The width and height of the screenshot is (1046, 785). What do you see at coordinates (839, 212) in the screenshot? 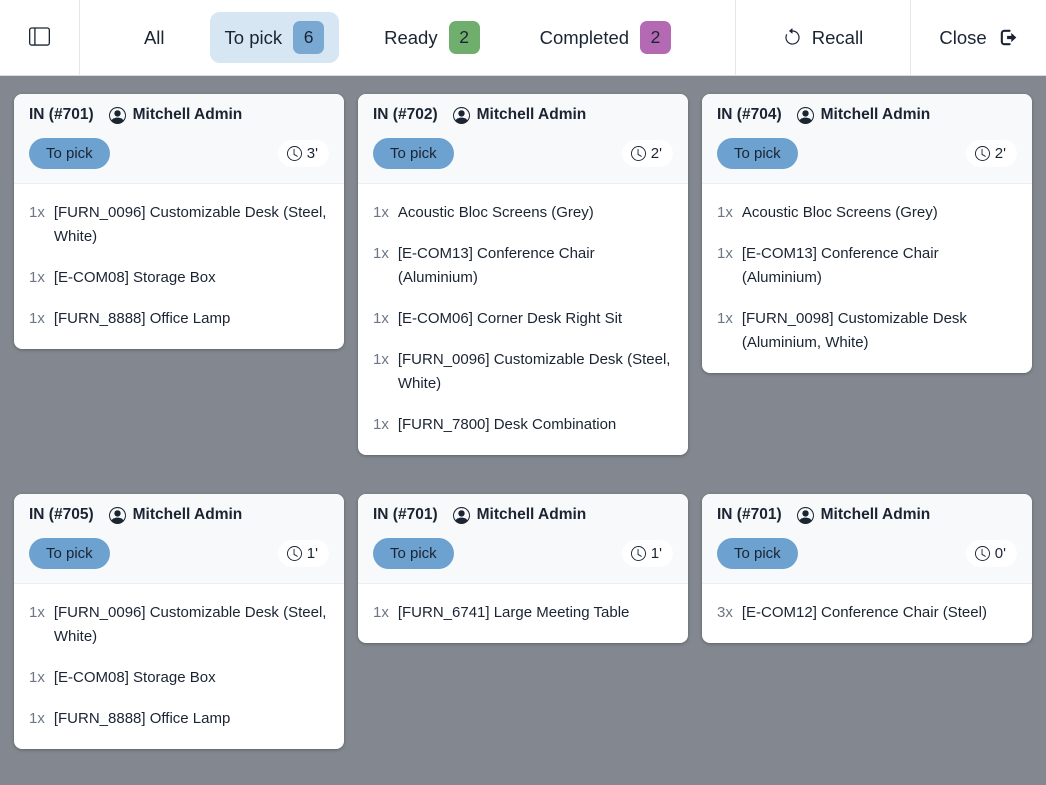
I see `product-name: Acoustic Bloc Screens (Grey)` at bounding box center [839, 212].